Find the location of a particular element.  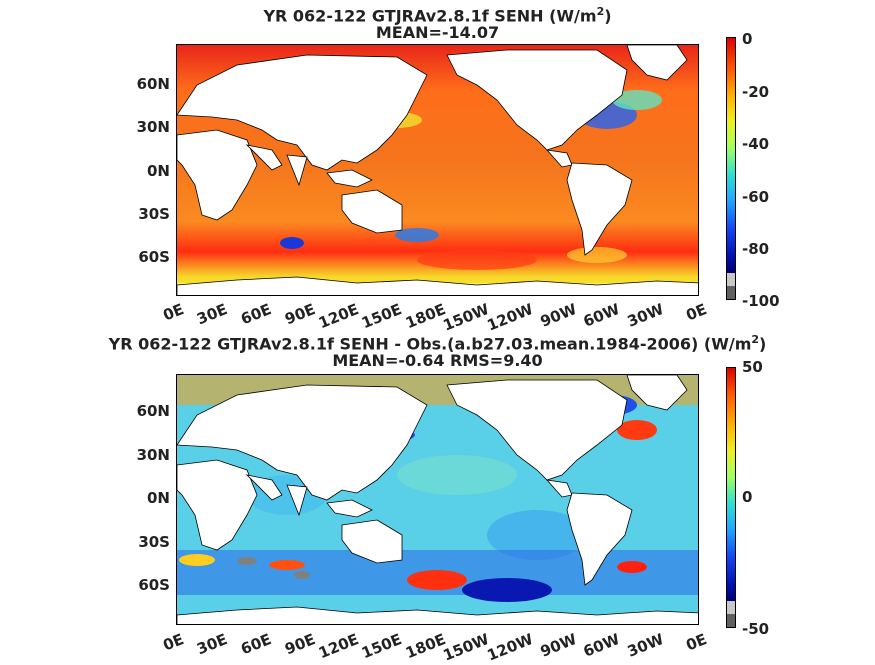

panel2-lon-label: 30E is located at coordinates (212, 644).